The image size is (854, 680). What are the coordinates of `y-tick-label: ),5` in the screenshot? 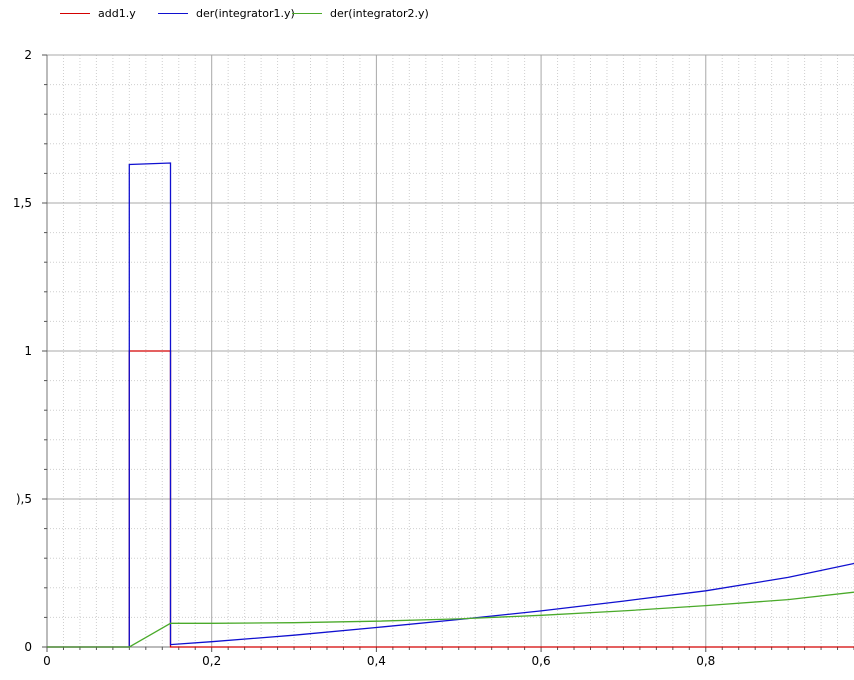 It's located at (24, 499).